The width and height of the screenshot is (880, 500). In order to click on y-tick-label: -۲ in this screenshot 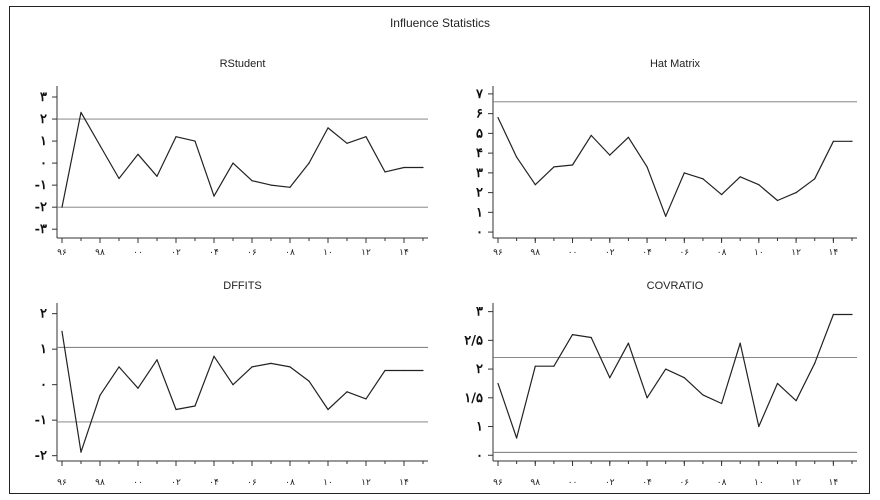, I will do `click(41, 207)`.